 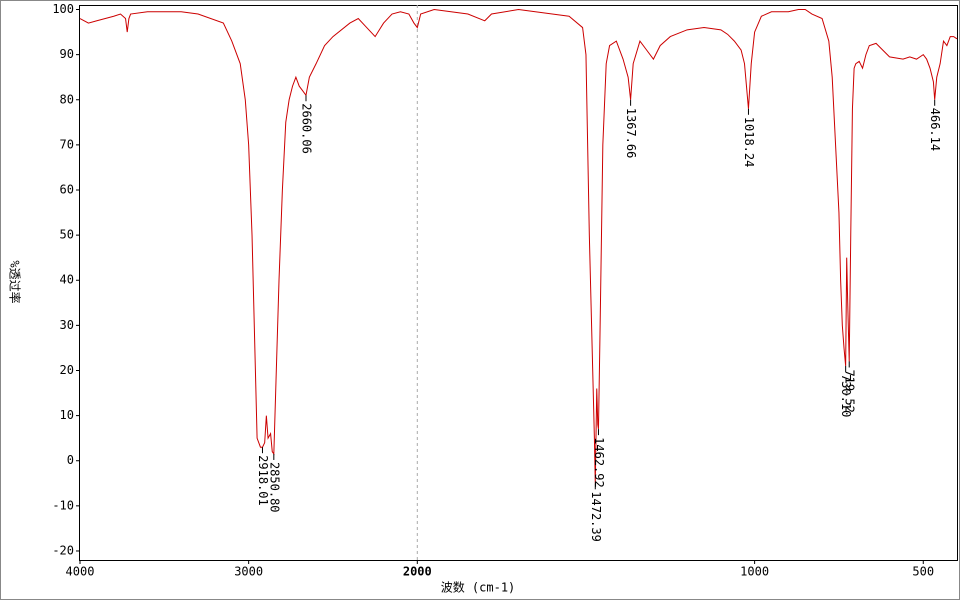 What do you see at coordinates (63, 505) in the screenshot?
I see `y-tick-label: -10` at bounding box center [63, 505].